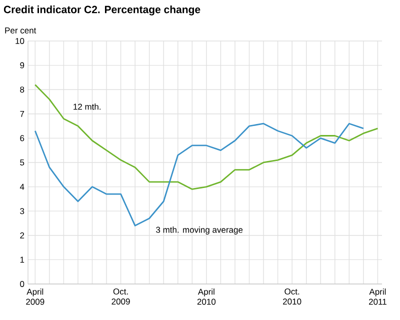 The image size is (400, 320). Describe the element at coordinates (102, 11) in the screenshot. I see `chart-title: Credit indicator C2. Percentage change` at that location.